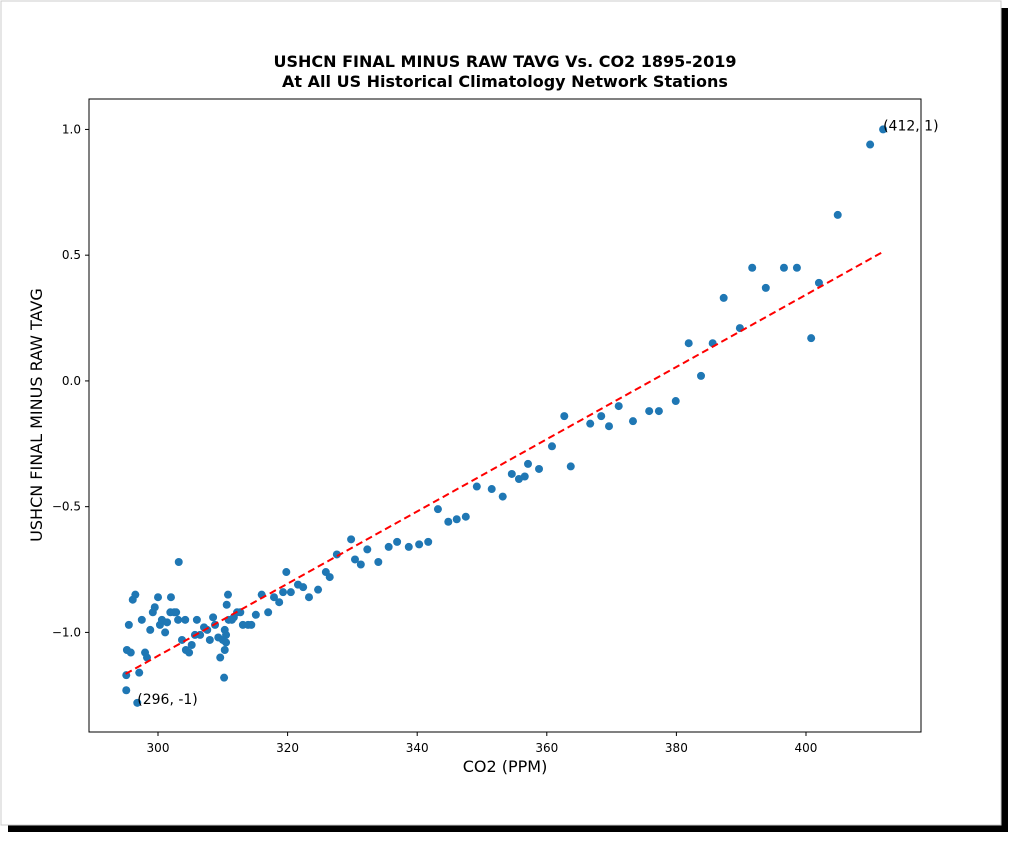 The image size is (1024, 846). Describe the element at coordinates (36, 415) in the screenshot. I see `y-axis-label: USHCN FINAL MINUS RAW TAVG` at that location.